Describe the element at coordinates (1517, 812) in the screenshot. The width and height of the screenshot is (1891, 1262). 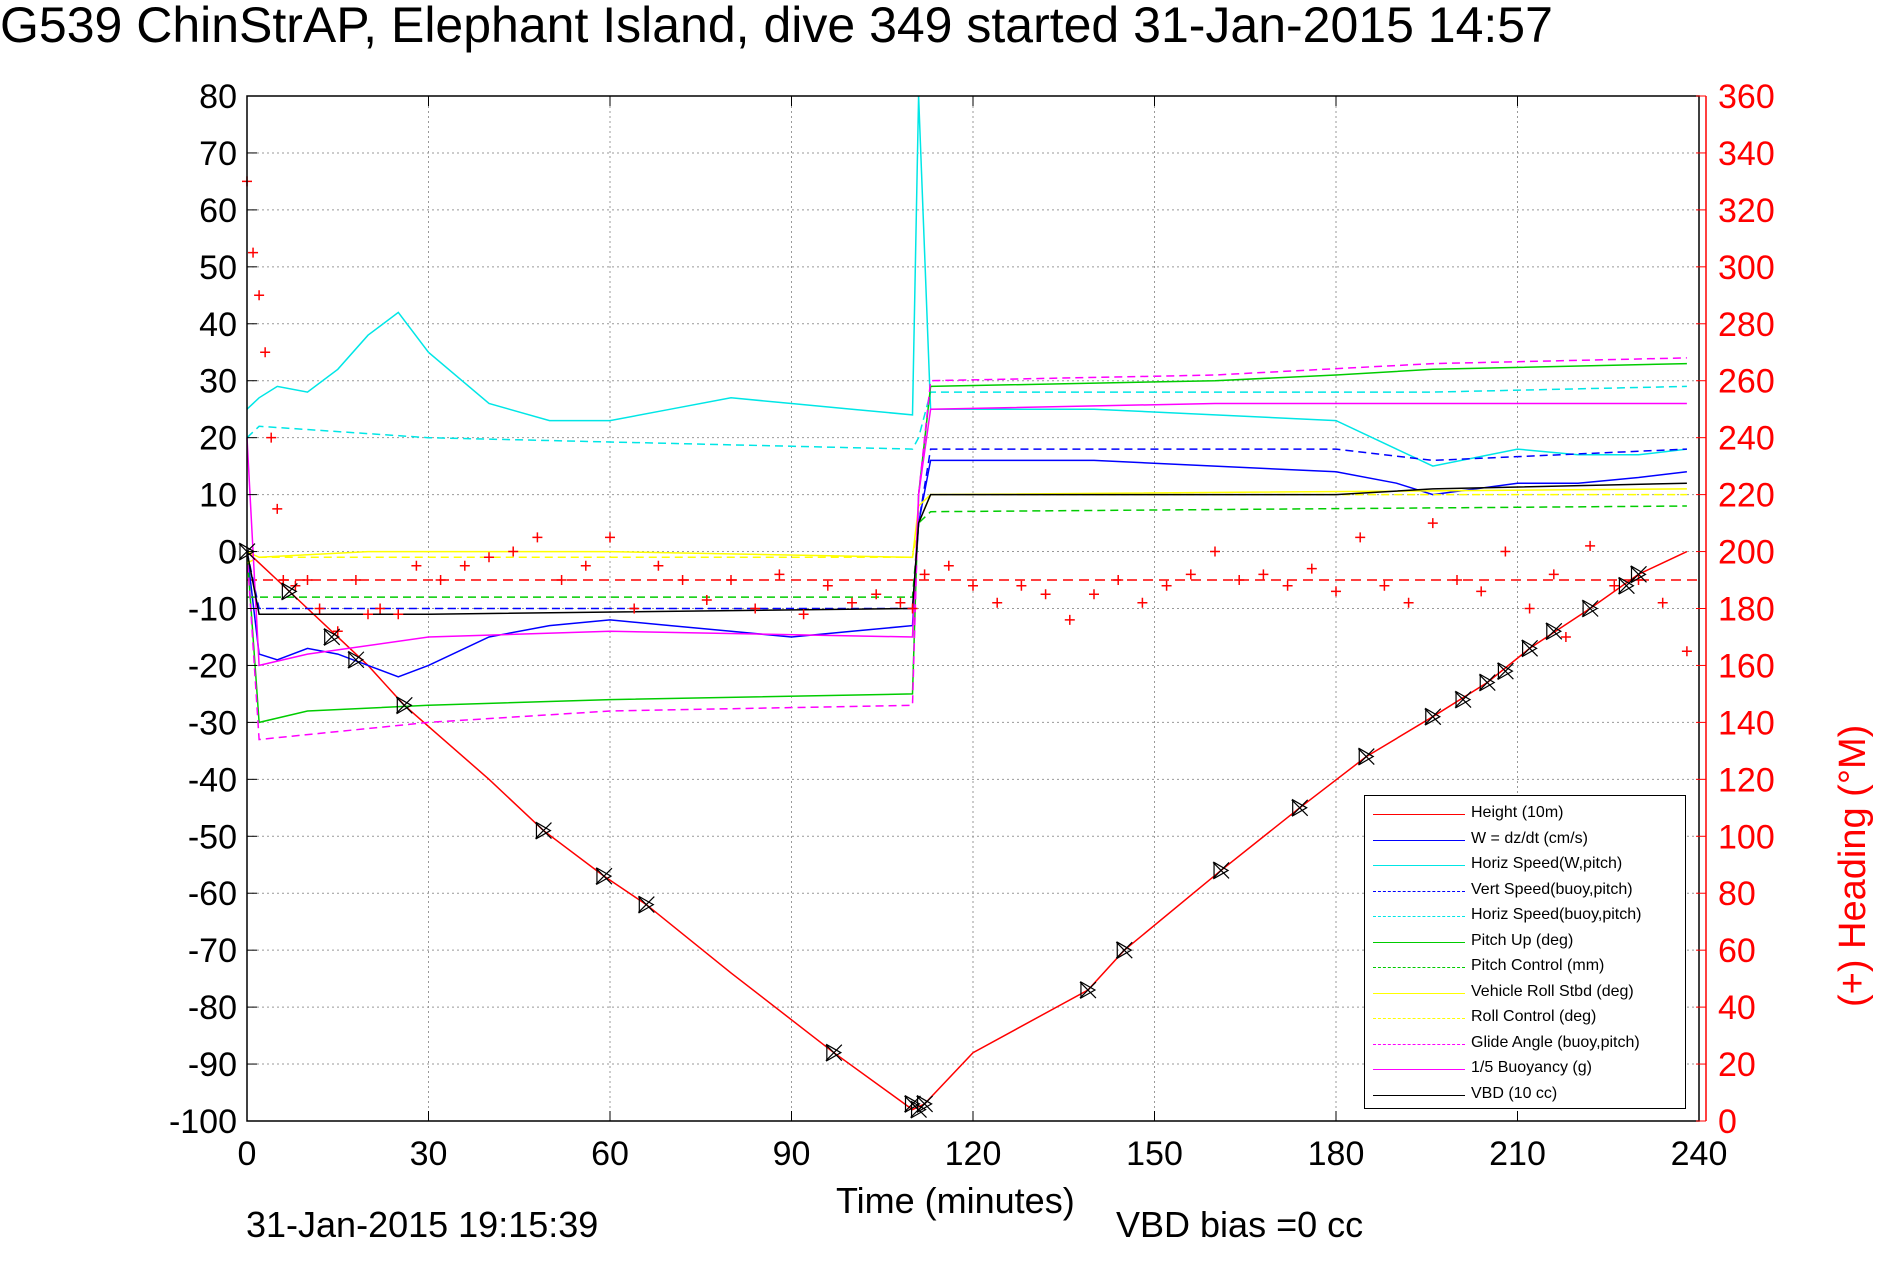
I see `legend-label: Height (10m)` at that location.